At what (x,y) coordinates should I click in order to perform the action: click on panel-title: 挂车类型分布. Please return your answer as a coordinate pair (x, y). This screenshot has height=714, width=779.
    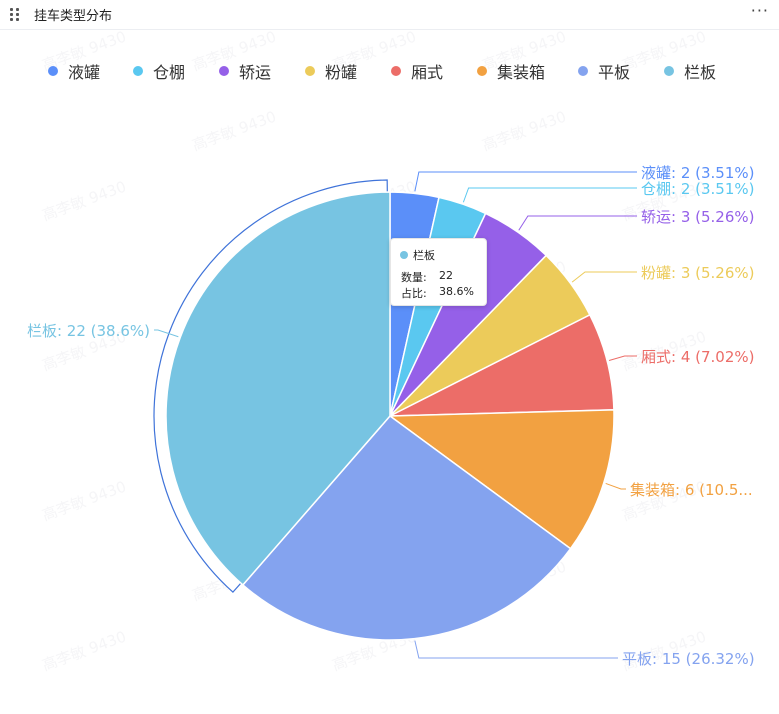
    Looking at the image, I should click on (73, 16).